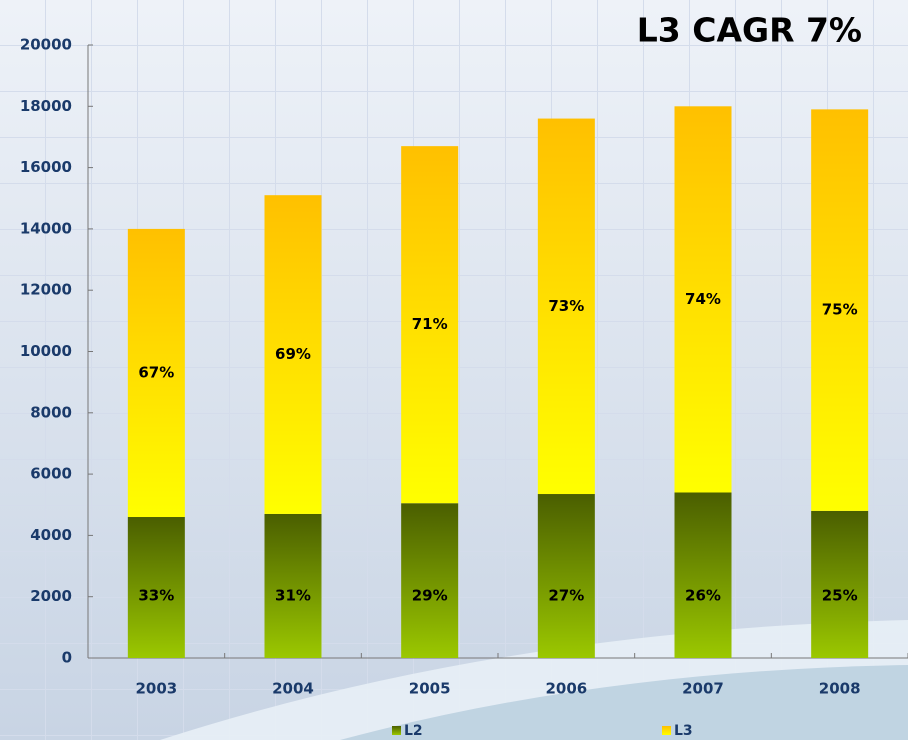 The width and height of the screenshot is (908, 740). I want to click on value-label: 25%, so click(840, 596).